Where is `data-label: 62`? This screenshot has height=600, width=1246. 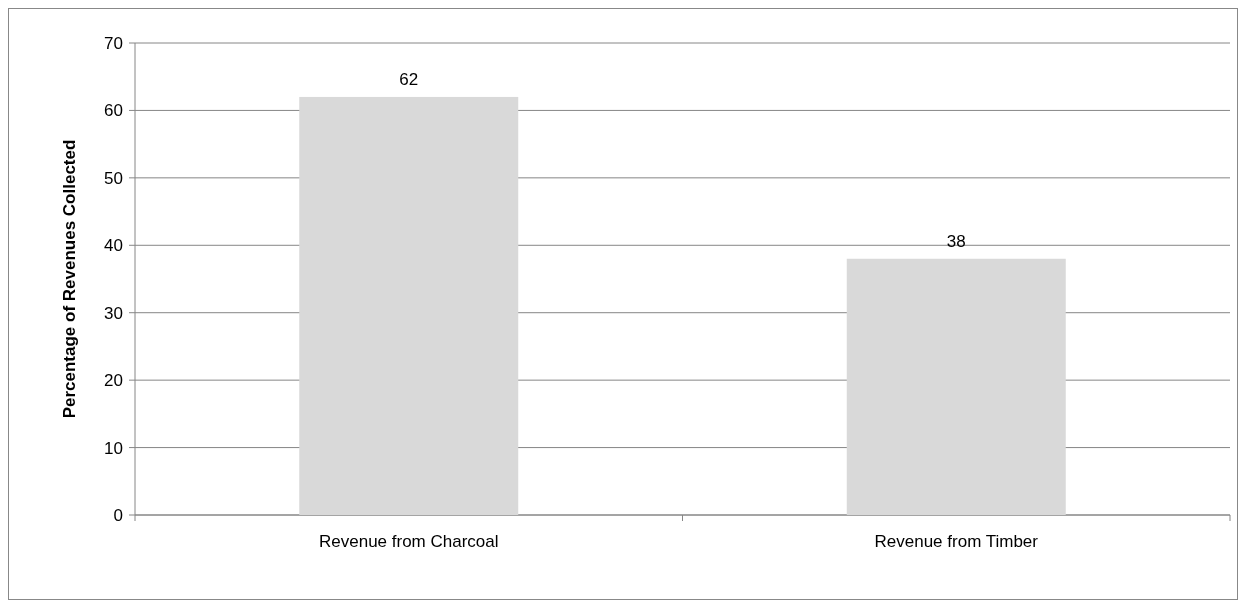 data-label: 62 is located at coordinates (409, 79).